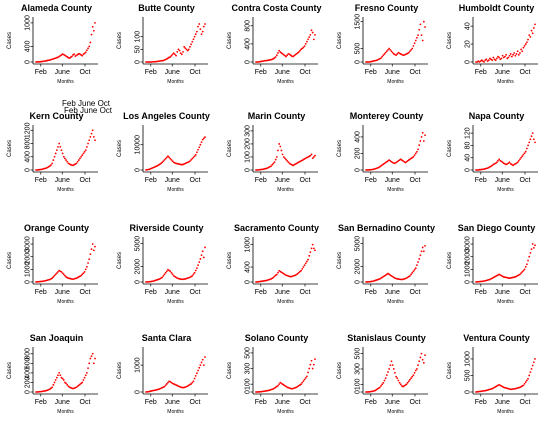 Image resolution: width=550 pixels, height=437 pixels. Describe the element at coordinates (166, 116) in the screenshot. I see `panel-title: Los Angeles County` at that location.